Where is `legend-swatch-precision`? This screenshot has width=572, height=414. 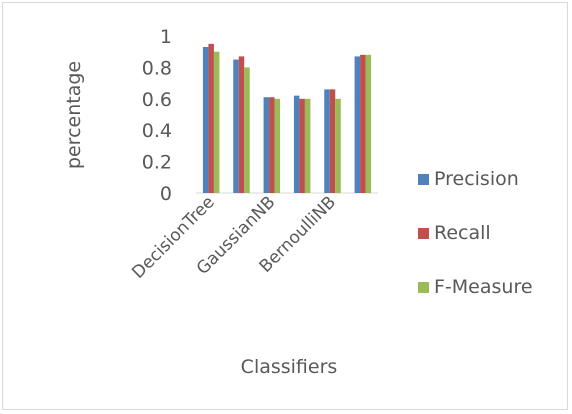 legend-swatch-precision is located at coordinates (423, 179).